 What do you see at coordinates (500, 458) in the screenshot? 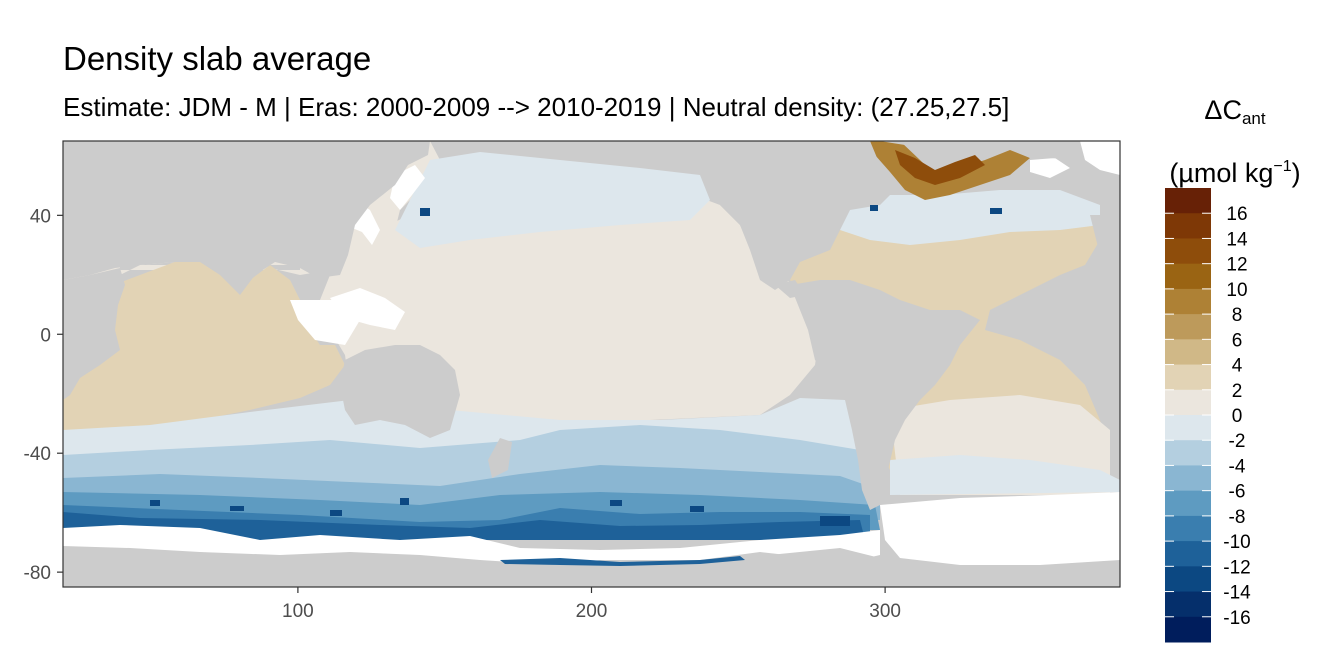
I see `continent-new-zealand` at bounding box center [500, 458].